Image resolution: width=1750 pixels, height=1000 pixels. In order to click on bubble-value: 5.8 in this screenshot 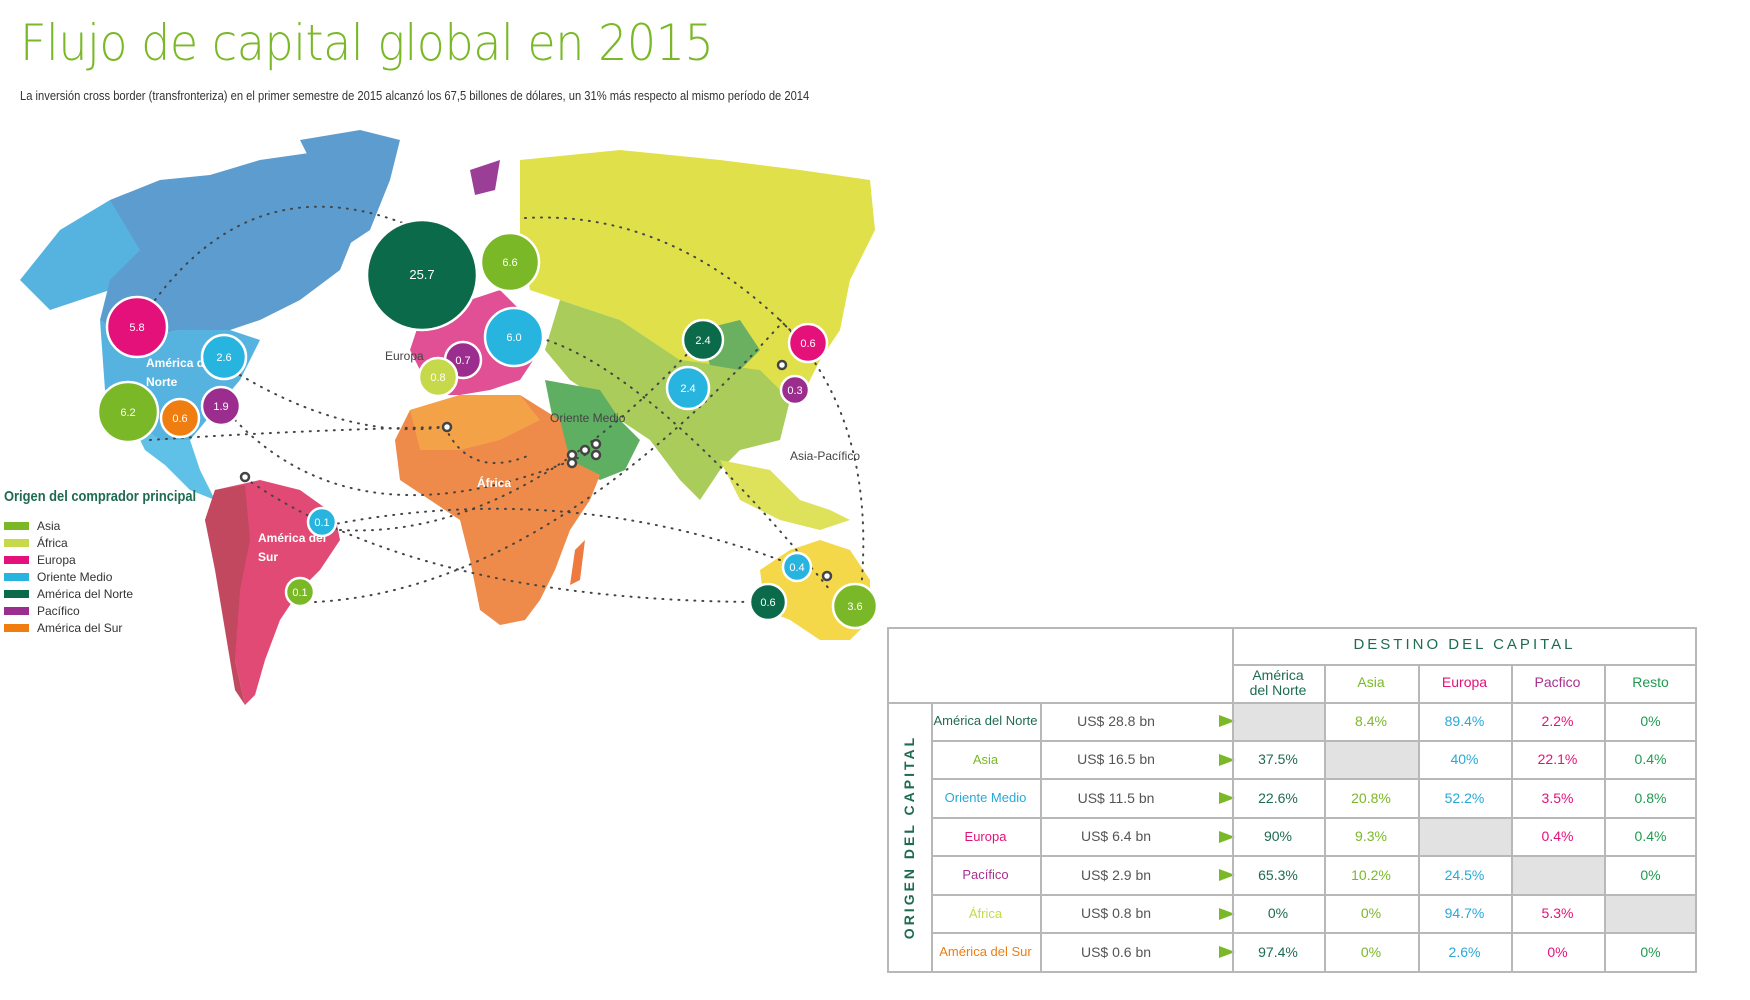, I will do `click(136, 328)`.